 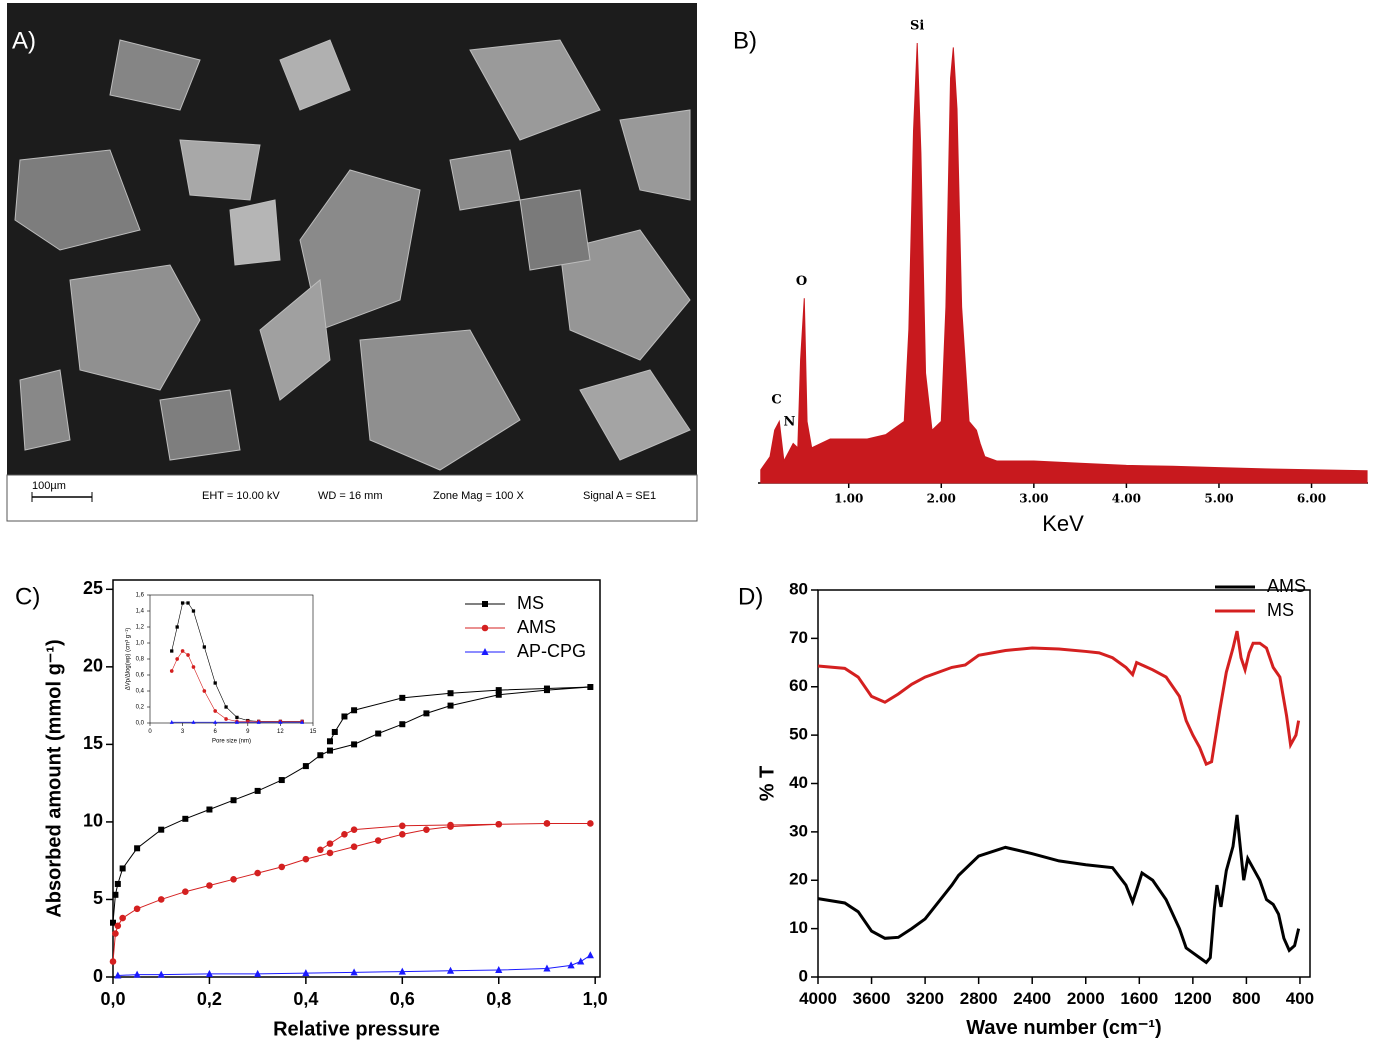 What do you see at coordinates (818, 998) in the screenshot?
I see `x-tick-label: 4000` at bounding box center [818, 998].